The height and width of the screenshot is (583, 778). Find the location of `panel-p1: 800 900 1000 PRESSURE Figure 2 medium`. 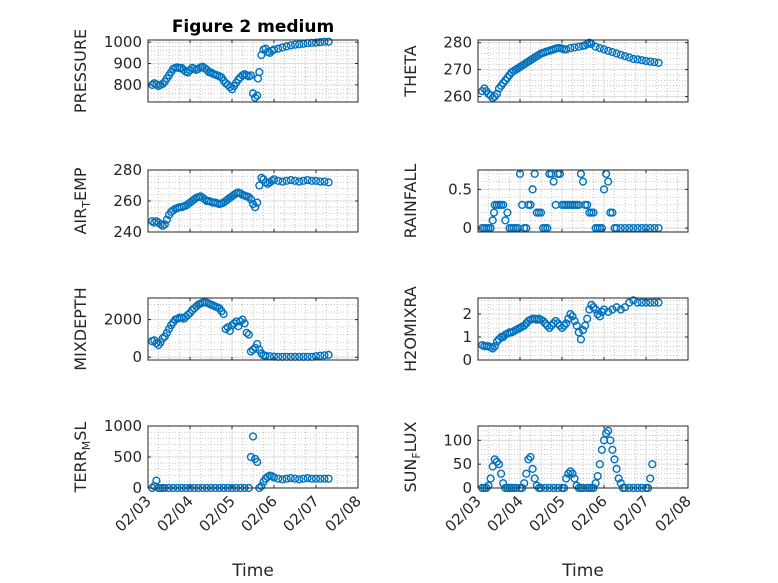

panel-p1: 800 900 1000 PRESSURE Figure 2 medium is located at coordinates (215, 65).